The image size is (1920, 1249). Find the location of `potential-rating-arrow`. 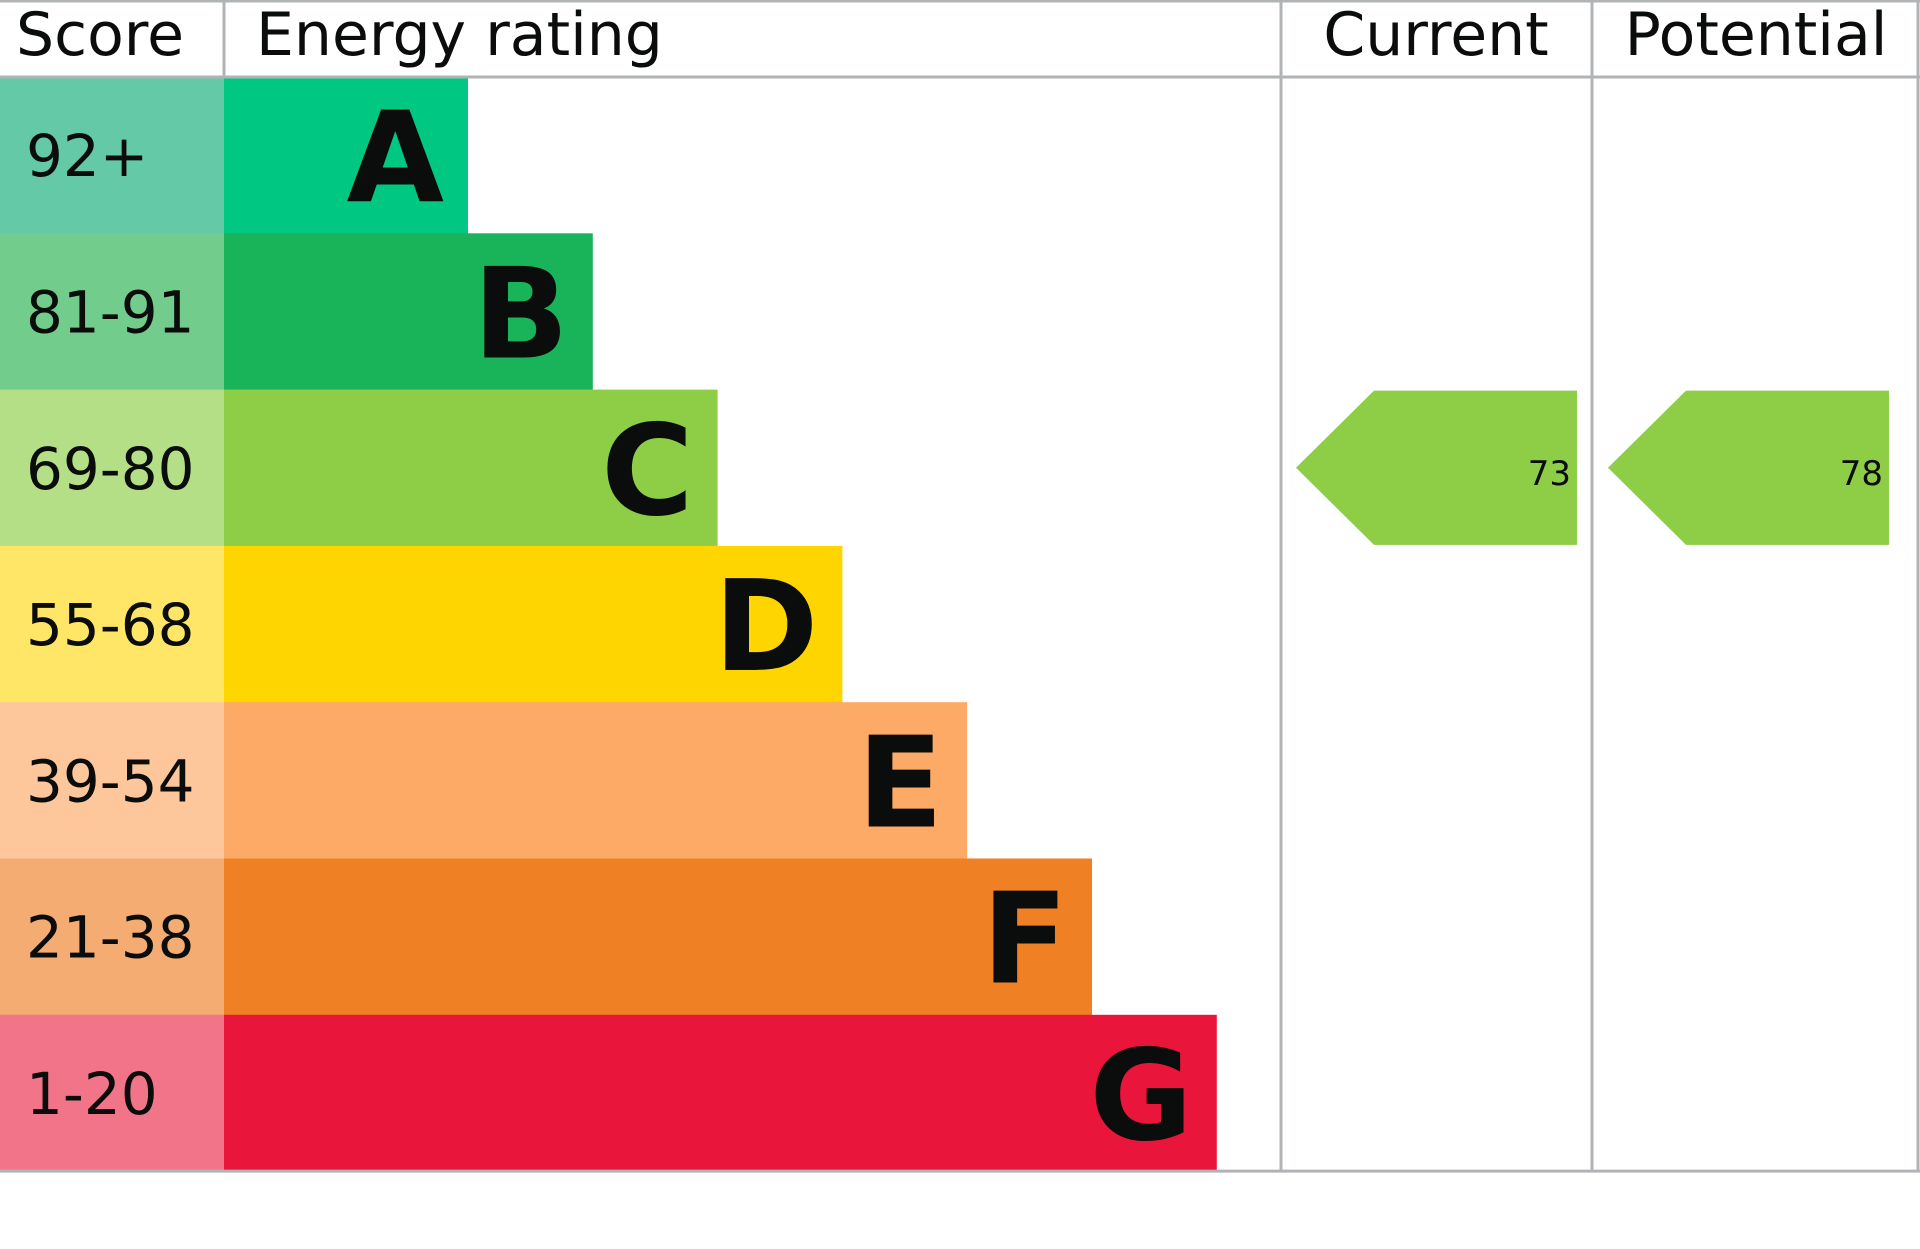

potential-rating-arrow is located at coordinates (1748, 467).